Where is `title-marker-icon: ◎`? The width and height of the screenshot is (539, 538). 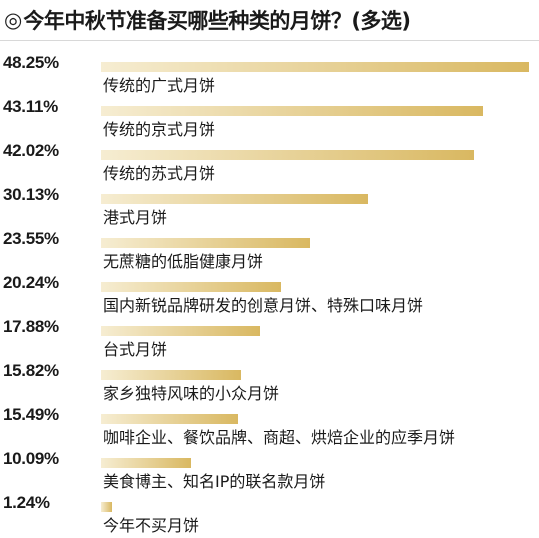
title-marker-icon: ◎ is located at coordinates (13, 19).